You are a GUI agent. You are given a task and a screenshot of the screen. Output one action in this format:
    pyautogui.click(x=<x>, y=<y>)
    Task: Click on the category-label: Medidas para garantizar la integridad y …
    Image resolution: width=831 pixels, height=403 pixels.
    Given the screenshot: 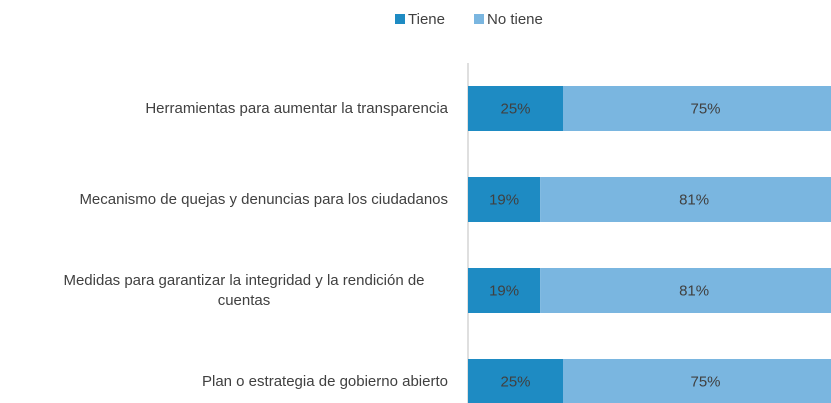 What is the action you would take?
    pyautogui.click(x=244, y=290)
    